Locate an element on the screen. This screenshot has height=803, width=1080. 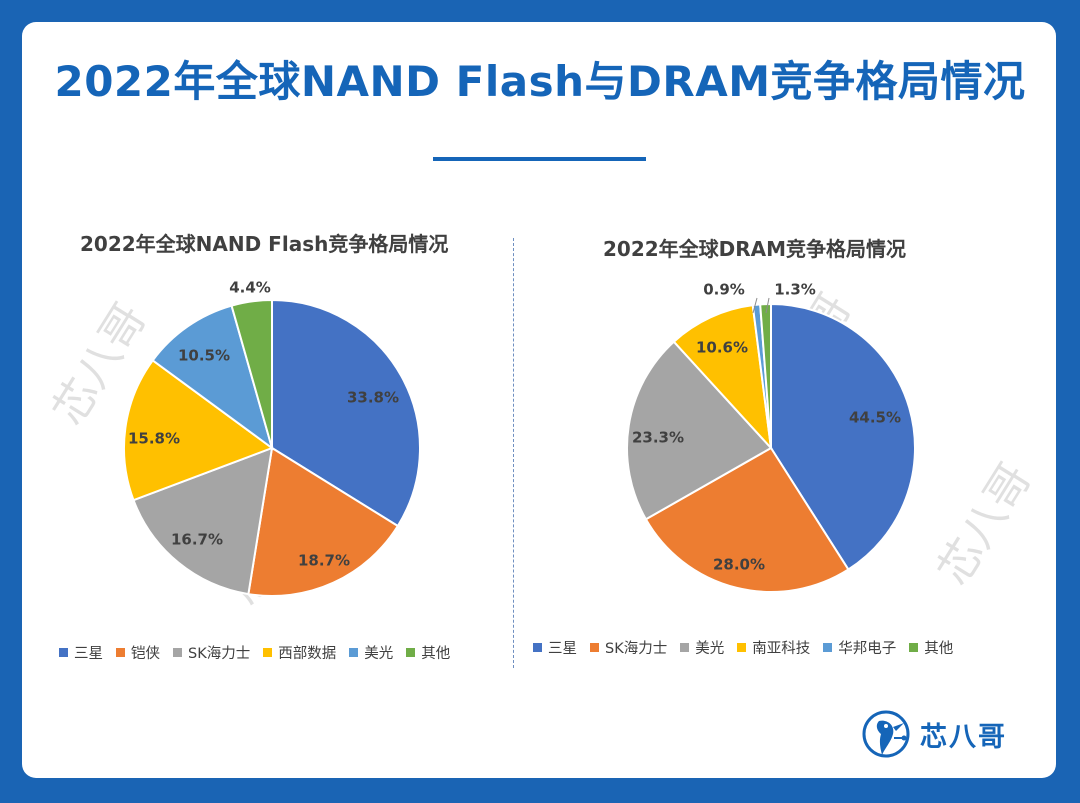
nand-data-label: 4.4% is located at coordinates (250, 288).